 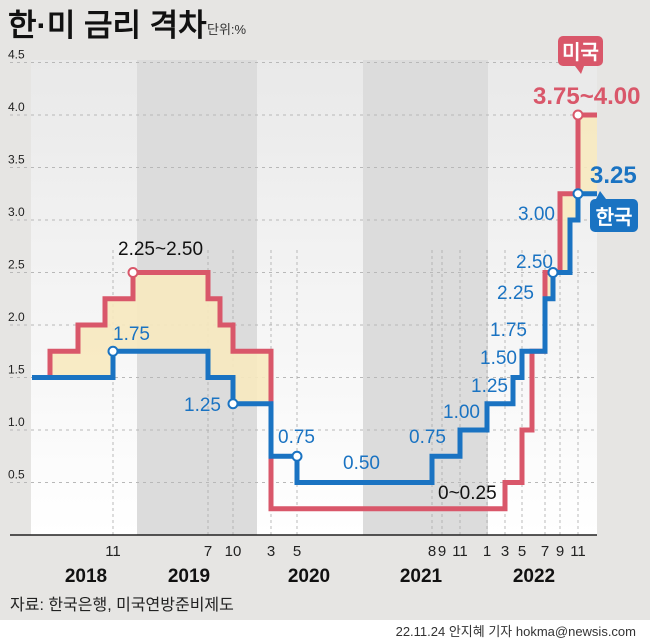 I want to click on annotation-us-2018: 2.25~2.50, so click(x=160, y=249).